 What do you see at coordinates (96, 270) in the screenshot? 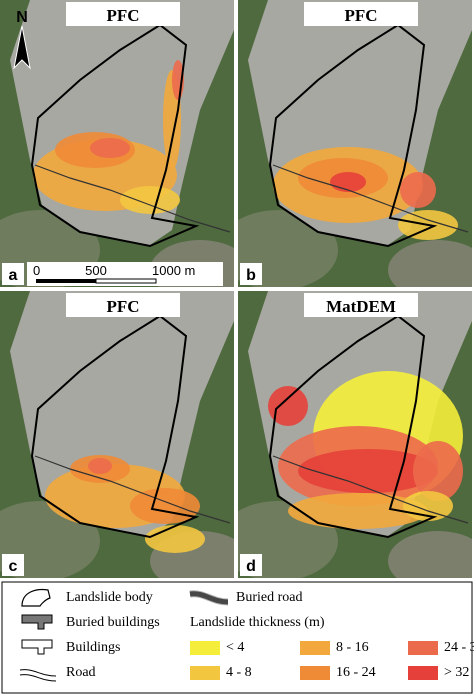
I see `scale-label: 500` at bounding box center [96, 270].